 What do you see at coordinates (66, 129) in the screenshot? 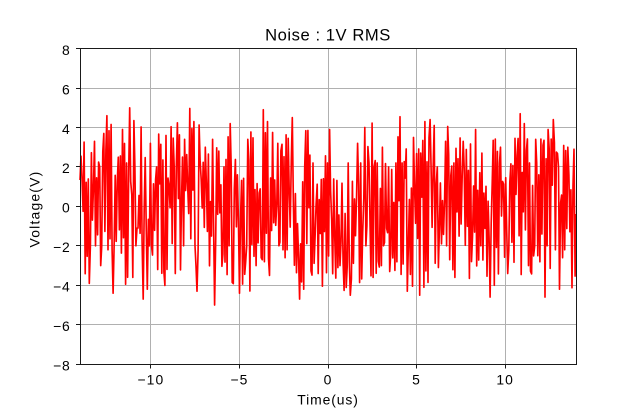
I see `svg-text: 4` at bounding box center [66, 129].